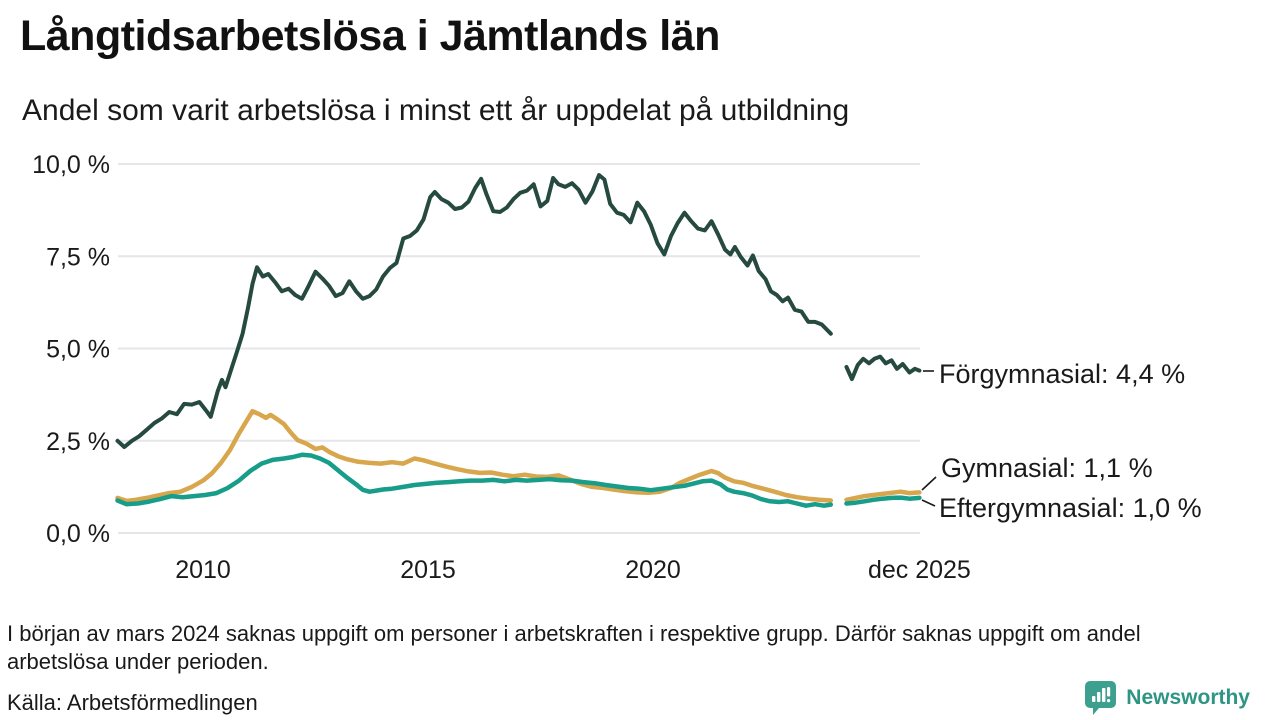  Describe the element at coordinates (78, 350) in the screenshot. I see `y-tick-label: 5,0 %` at that location.